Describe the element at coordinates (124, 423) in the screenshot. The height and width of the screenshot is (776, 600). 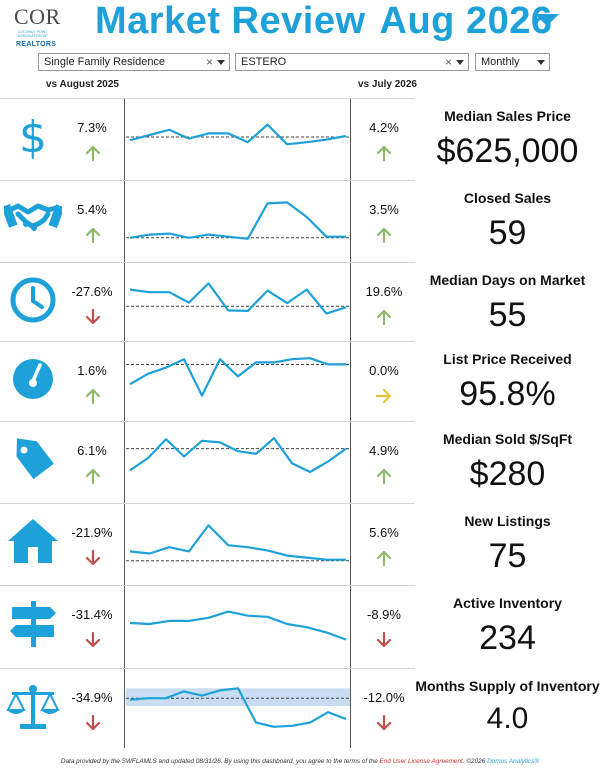
I see `sparkline-left-border` at that location.